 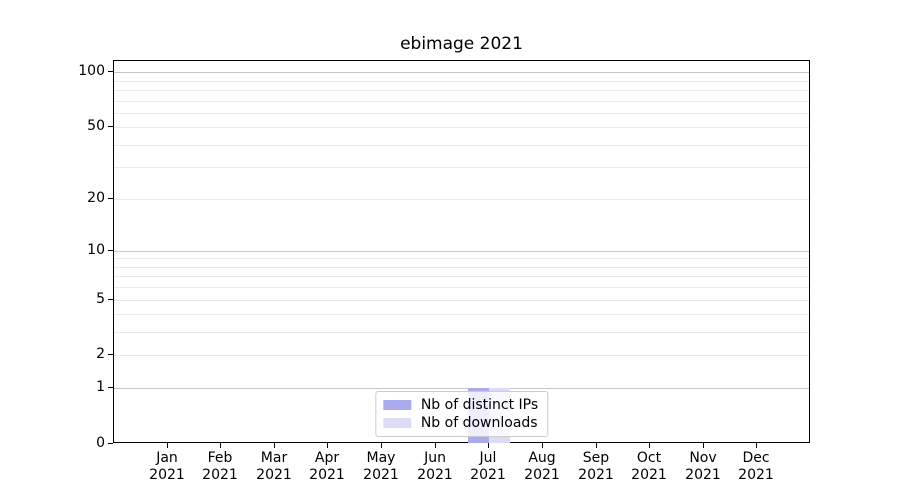 What do you see at coordinates (327, 466) in the screenshot?
I see `x-tick-label: Apr 2021` at bounding box center [327, 466].